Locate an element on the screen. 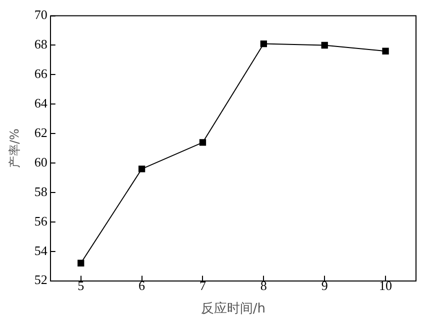  x-tick-label: 9 is located at coordinates (324, 286).